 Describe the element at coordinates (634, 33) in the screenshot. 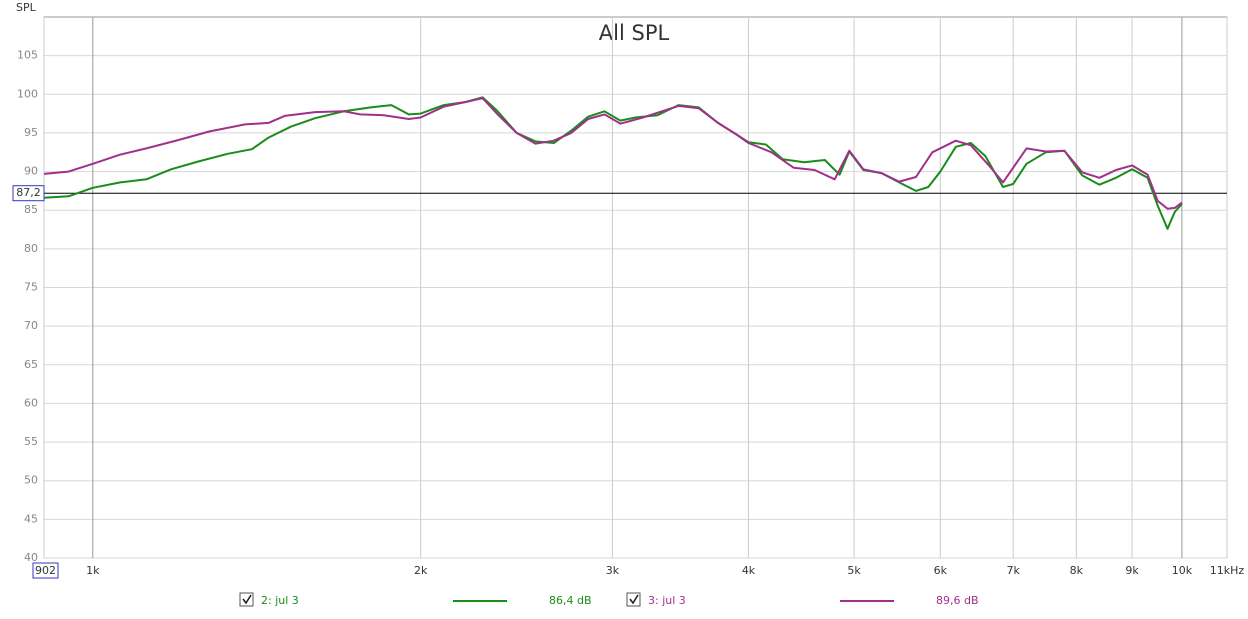

I see `chart-title: All SPL` at that location.